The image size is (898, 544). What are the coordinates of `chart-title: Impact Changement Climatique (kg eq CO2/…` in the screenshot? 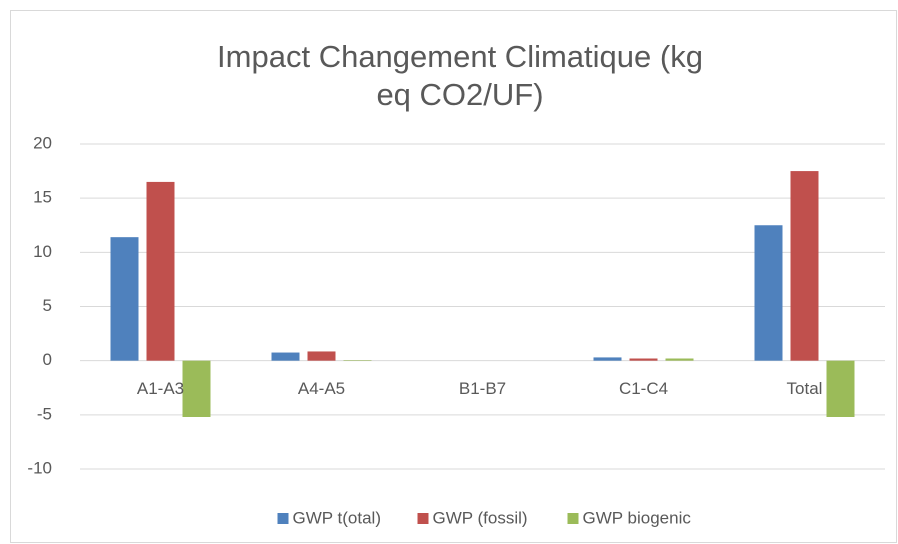 It's located at (460, 75).